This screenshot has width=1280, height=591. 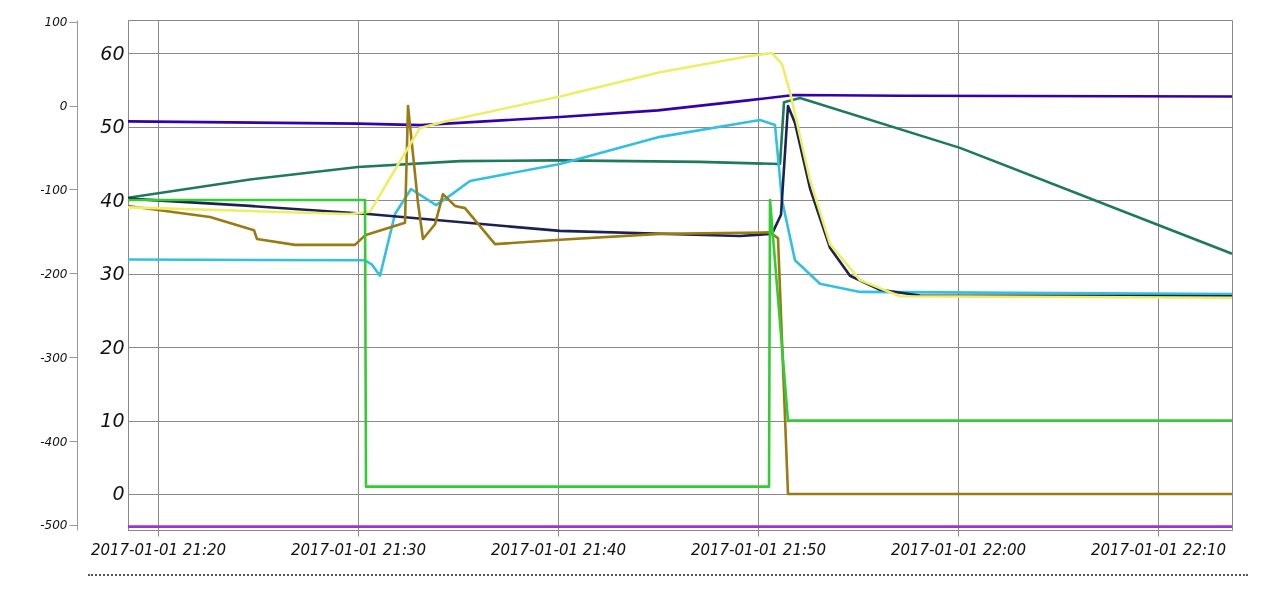 What do you see at coordinates (758, 549) in the screenshot?
I see `x-tick-label: 2017-01-01 21:50` at bounding box center [758, 549].